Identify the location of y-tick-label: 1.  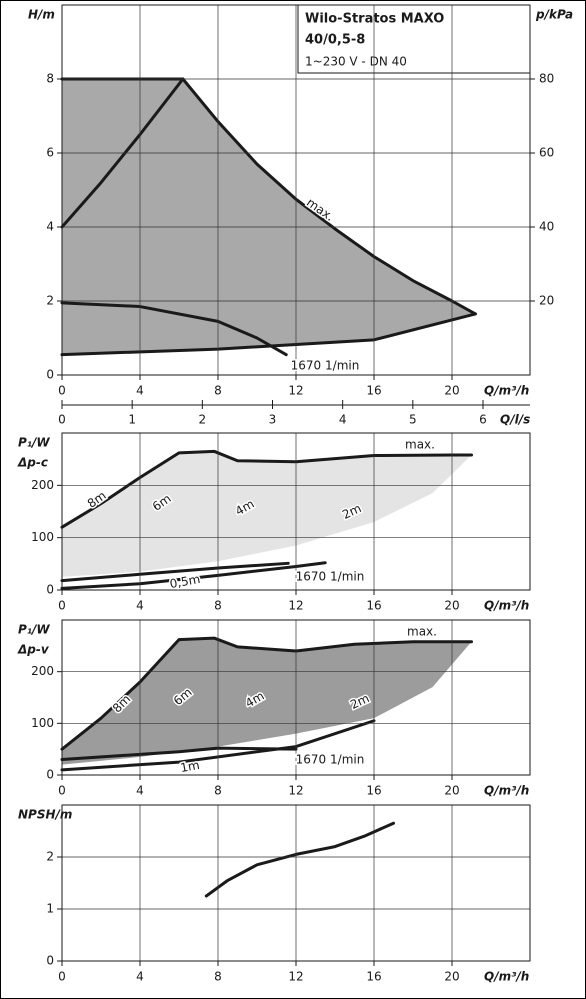
(50, 909).